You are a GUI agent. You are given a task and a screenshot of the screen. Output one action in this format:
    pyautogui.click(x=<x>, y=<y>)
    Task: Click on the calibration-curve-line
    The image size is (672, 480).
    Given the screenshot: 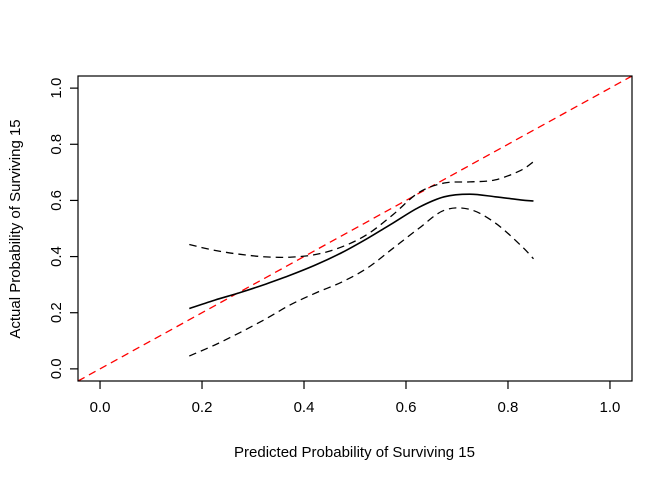 What is the action you would take?
    pyautogui.click(x=361, y=251)
    